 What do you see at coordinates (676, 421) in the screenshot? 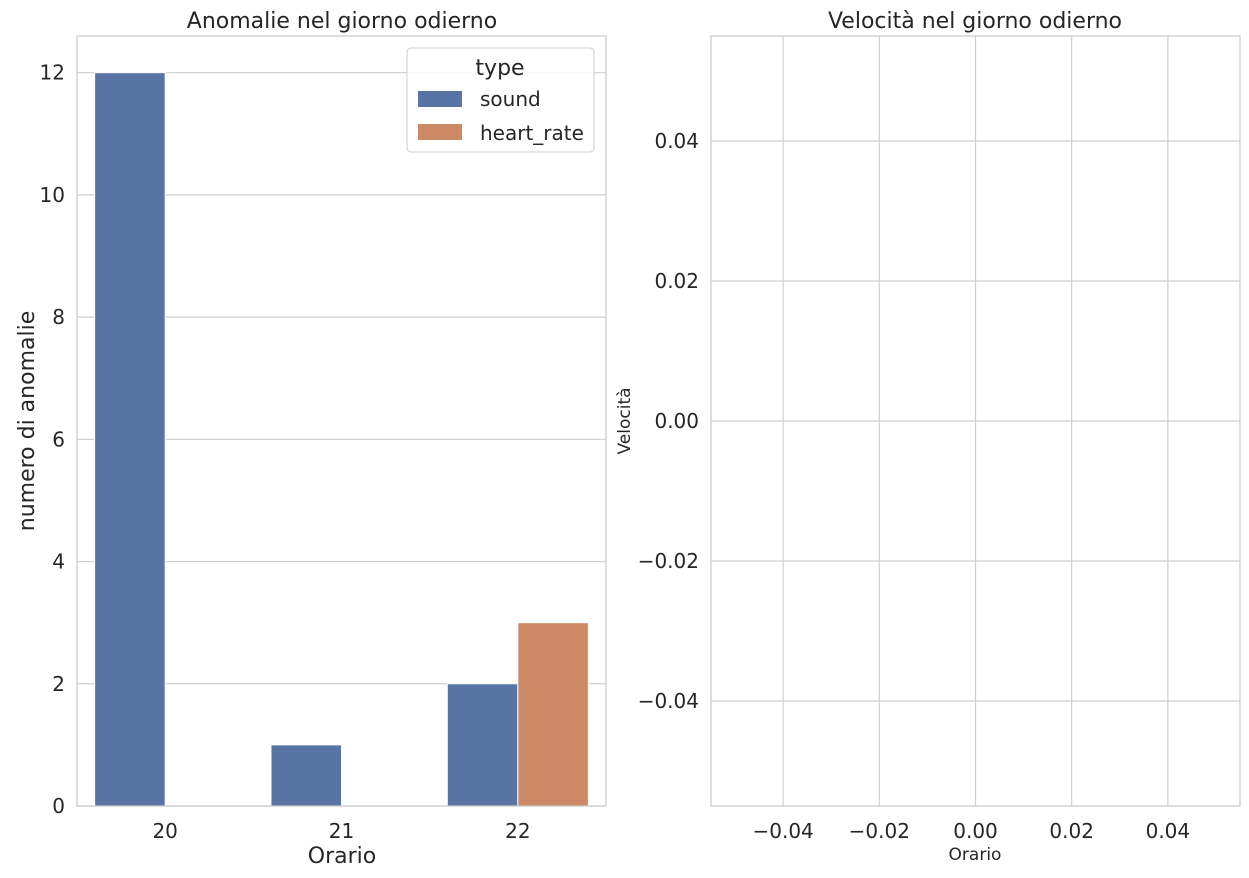
I see `right-y-tick-label: 0.00` at bounding box center [676, 421].